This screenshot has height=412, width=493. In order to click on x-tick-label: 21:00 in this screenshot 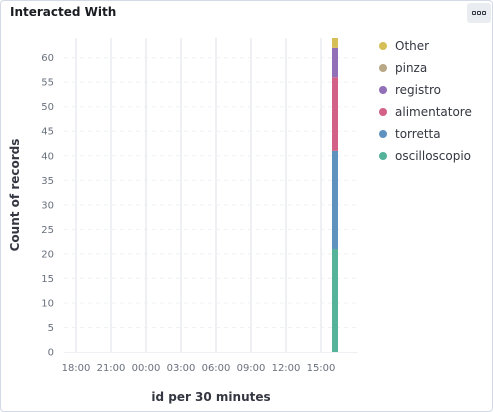, I will do `click(111, 368)`.